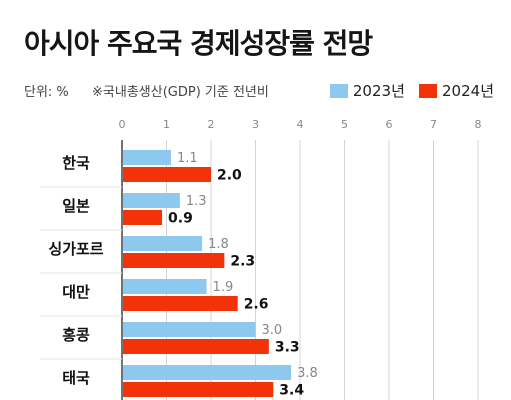 The image size is (511, 400). I want to click on x-tick-label-0: 0, so click(122, 124).